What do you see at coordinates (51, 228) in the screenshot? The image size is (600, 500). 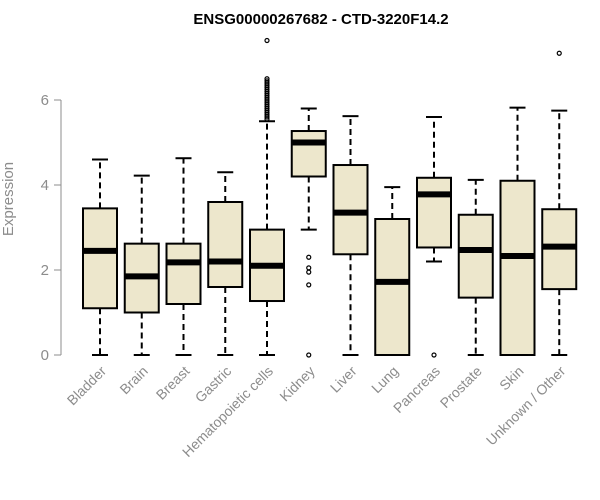 I see `y-axis: 0 2 4 6` at bounding box center [51, 228].